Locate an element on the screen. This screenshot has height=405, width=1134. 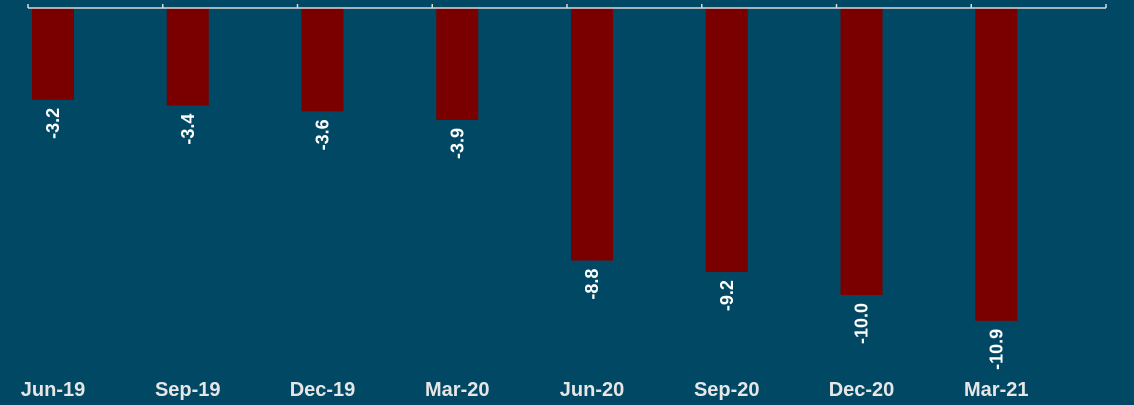
data-label-jun-20: -8.8 is located at coordinates (592, 284).